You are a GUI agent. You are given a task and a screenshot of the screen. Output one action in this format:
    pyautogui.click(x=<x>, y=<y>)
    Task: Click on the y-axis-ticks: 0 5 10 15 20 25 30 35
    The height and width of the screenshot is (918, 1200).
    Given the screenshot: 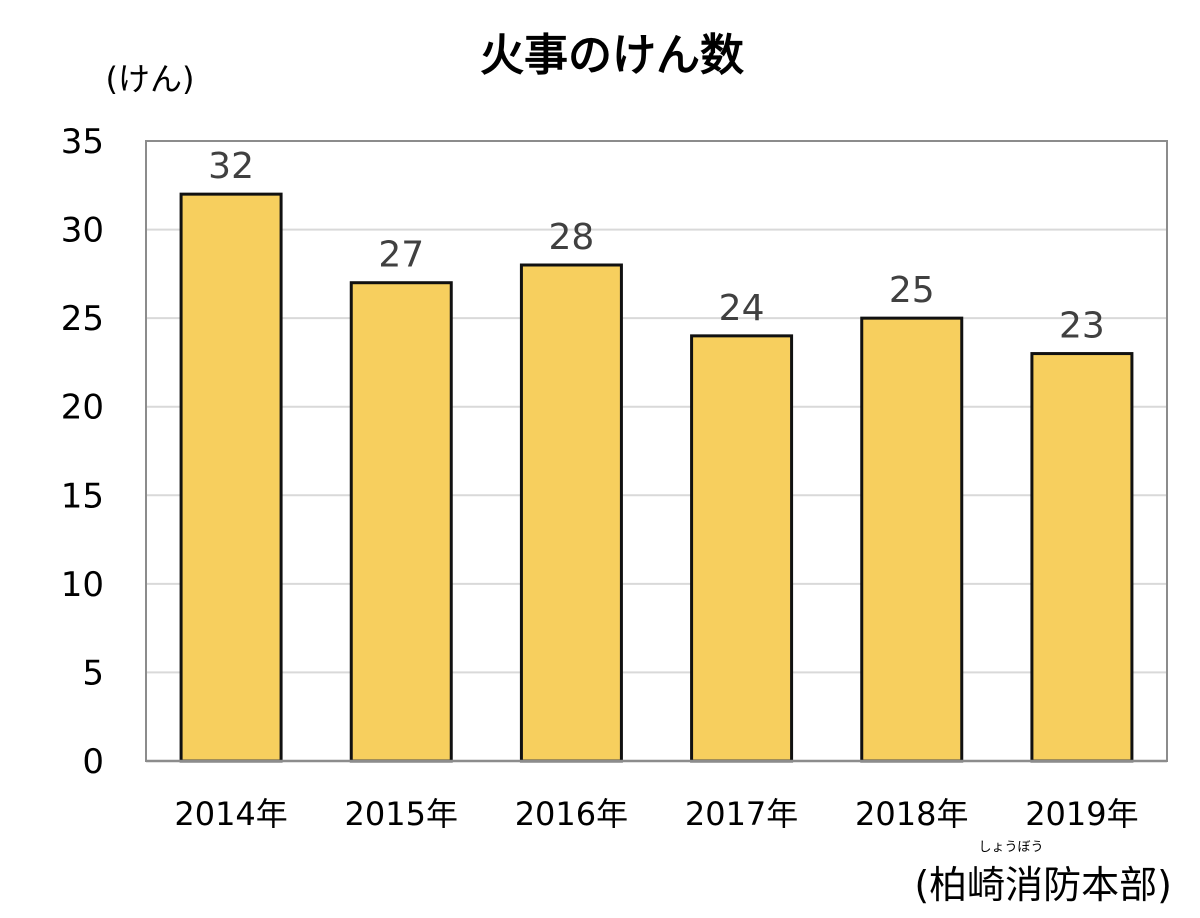 What is the action you would take?
    pyautogui.click(x=82, y=452)
    